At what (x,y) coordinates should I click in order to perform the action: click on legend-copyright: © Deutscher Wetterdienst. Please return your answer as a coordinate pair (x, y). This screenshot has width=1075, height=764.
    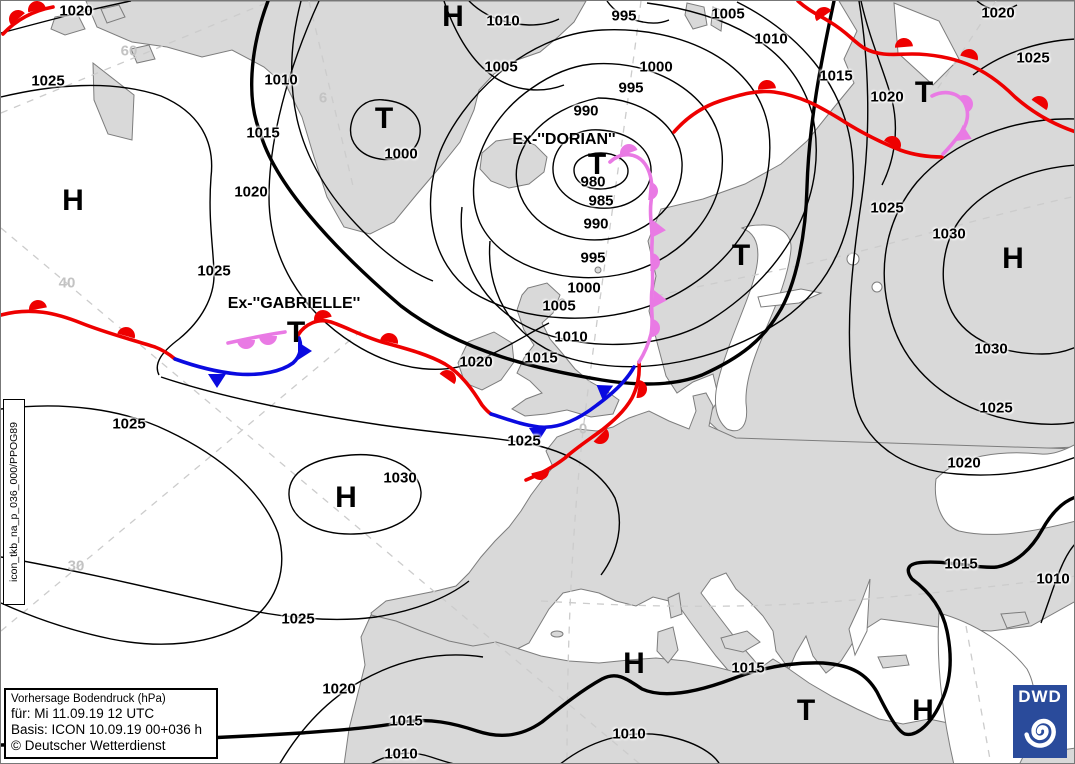
    Looking at the image, I should click on (88, 745).